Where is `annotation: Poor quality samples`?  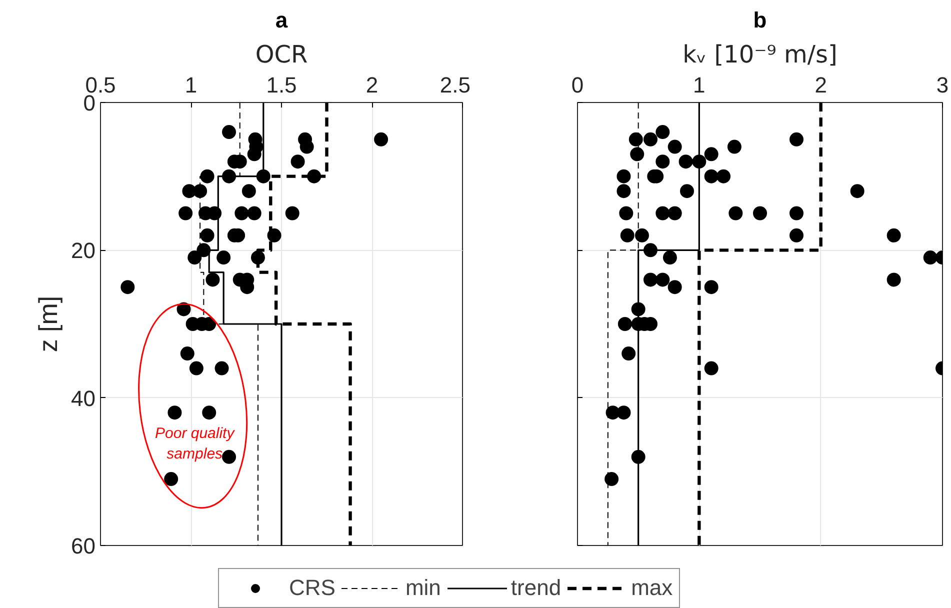 annotation: Poor quality samples is located at coordinates (195, 443).